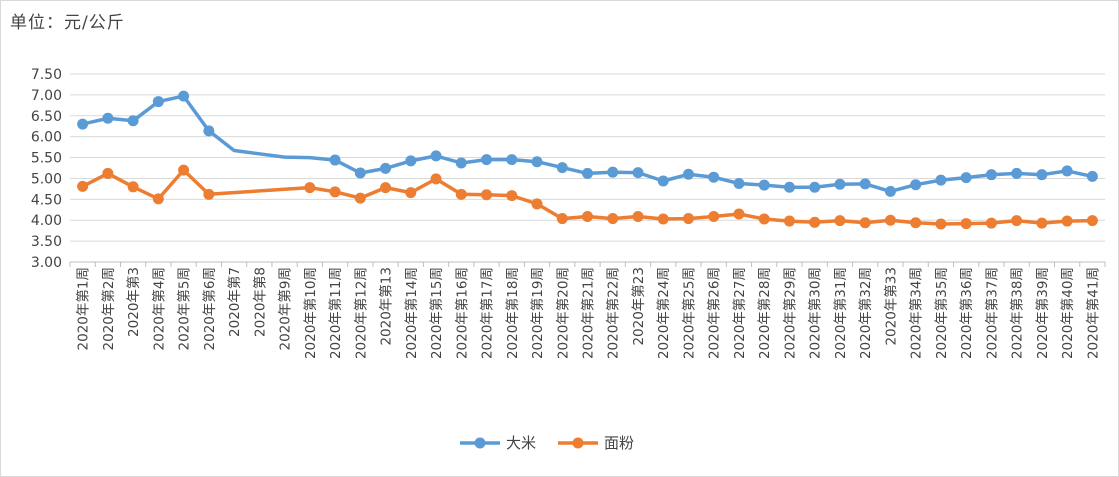 The width and height of the screenshot is (1119, 477). I want to click on x-tick-label: 2020年第34周, so click(916, 313).